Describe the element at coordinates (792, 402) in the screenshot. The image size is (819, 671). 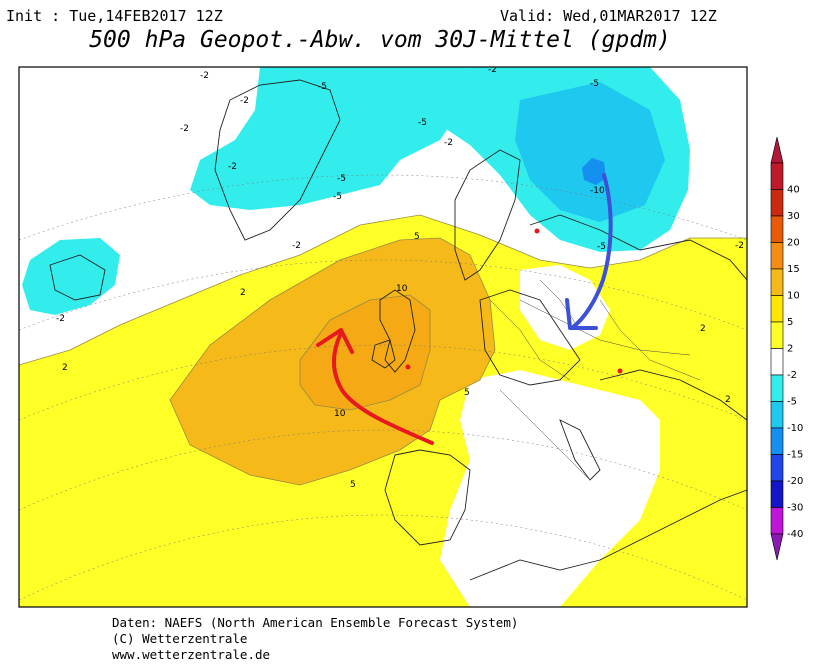
I see `legend-label: -5` at that location.